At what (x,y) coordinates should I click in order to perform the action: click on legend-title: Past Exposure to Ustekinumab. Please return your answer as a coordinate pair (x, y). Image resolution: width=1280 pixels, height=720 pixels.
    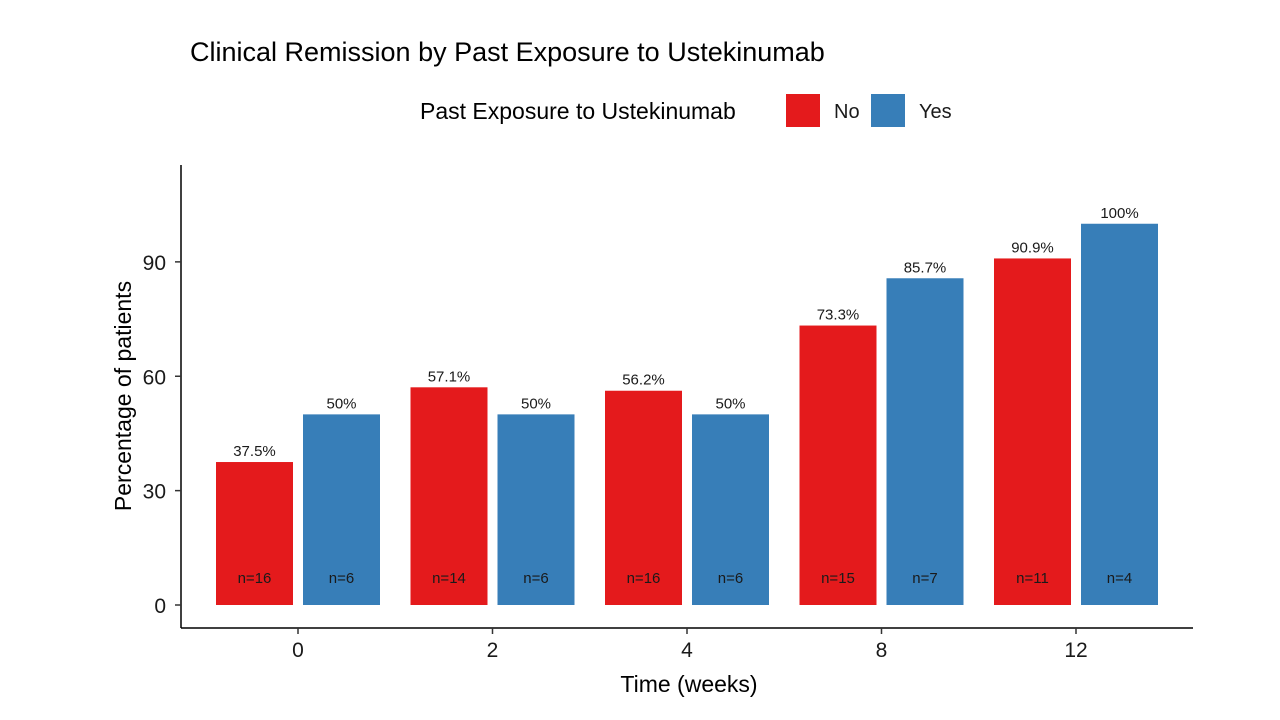
    Looking at the image, I should click on (578, 111).